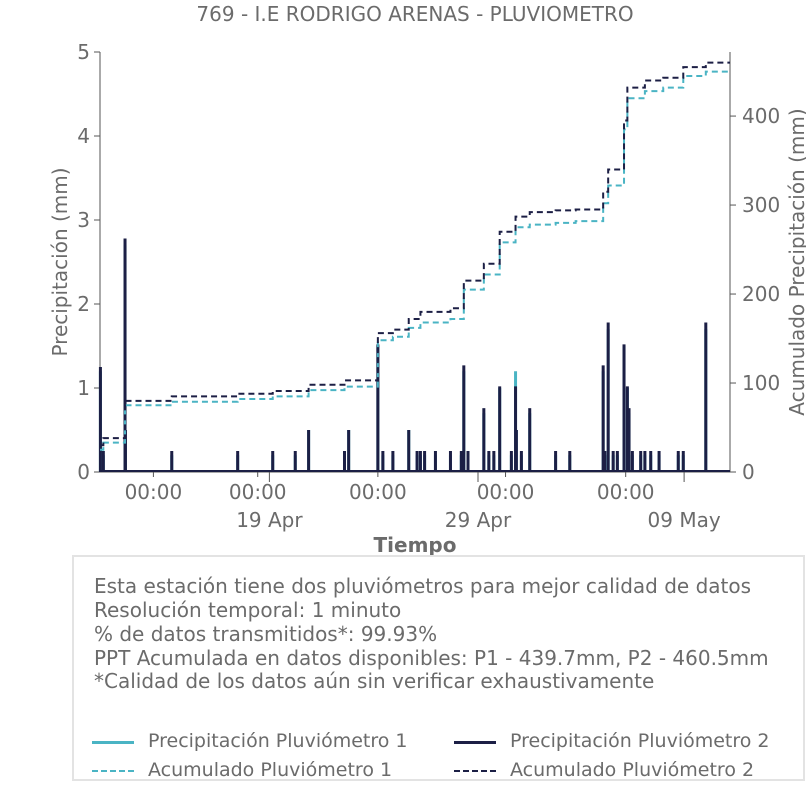 The image size is (806, 806). Describe the element at coordinates (632, 770) in the screenshot. I see `legend-label-p2-acum: Acumulado Pluviómetro 2` at that location.